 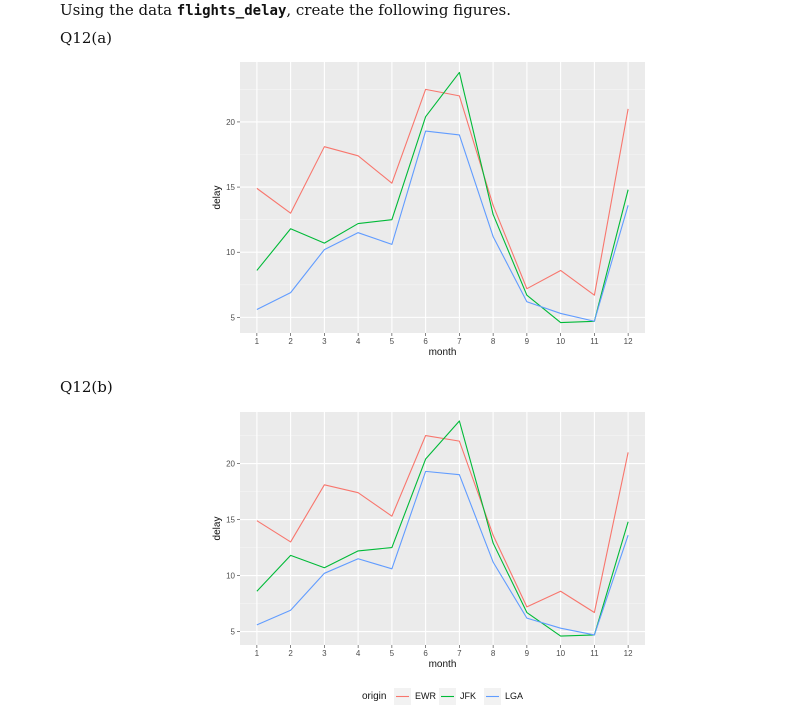 I want to click on legend-label-ewr: EWR, so click(x=425, y=696).